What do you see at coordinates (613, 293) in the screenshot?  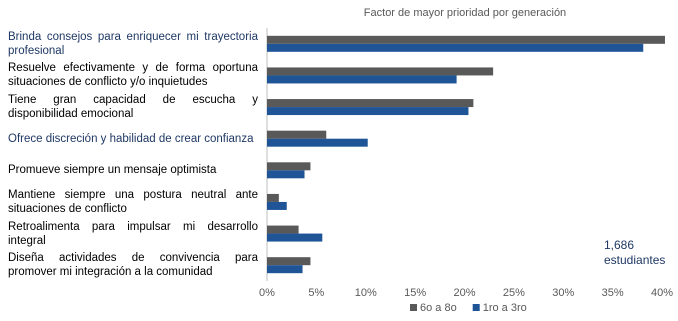 I see `x-tick-label: 35%` at bounding box center [613, 293].